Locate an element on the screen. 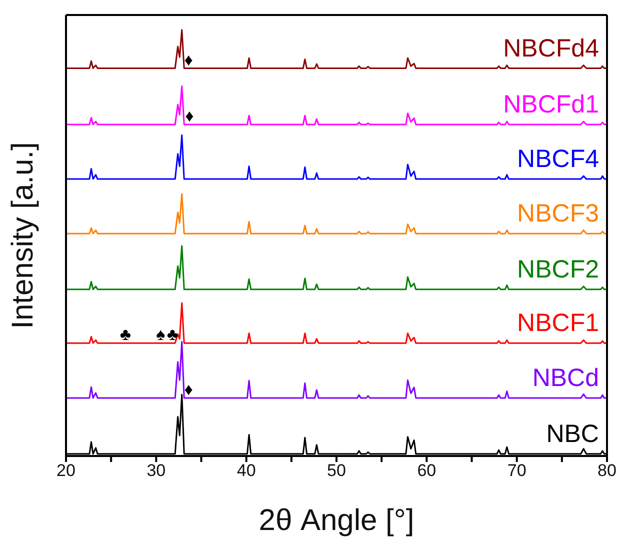 Image resolution: width=630 pixels, height=554 pixels. series-label: NBCF1 is located at coordinates (558, 323).